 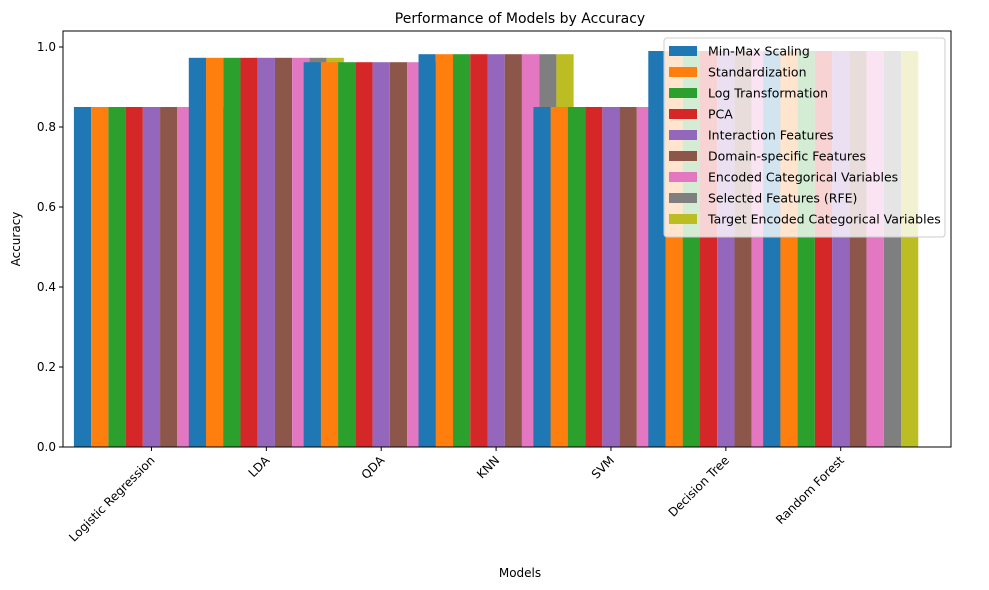 I want to click on legend-label: Domain-specific Features, so click(x=787, y=156).